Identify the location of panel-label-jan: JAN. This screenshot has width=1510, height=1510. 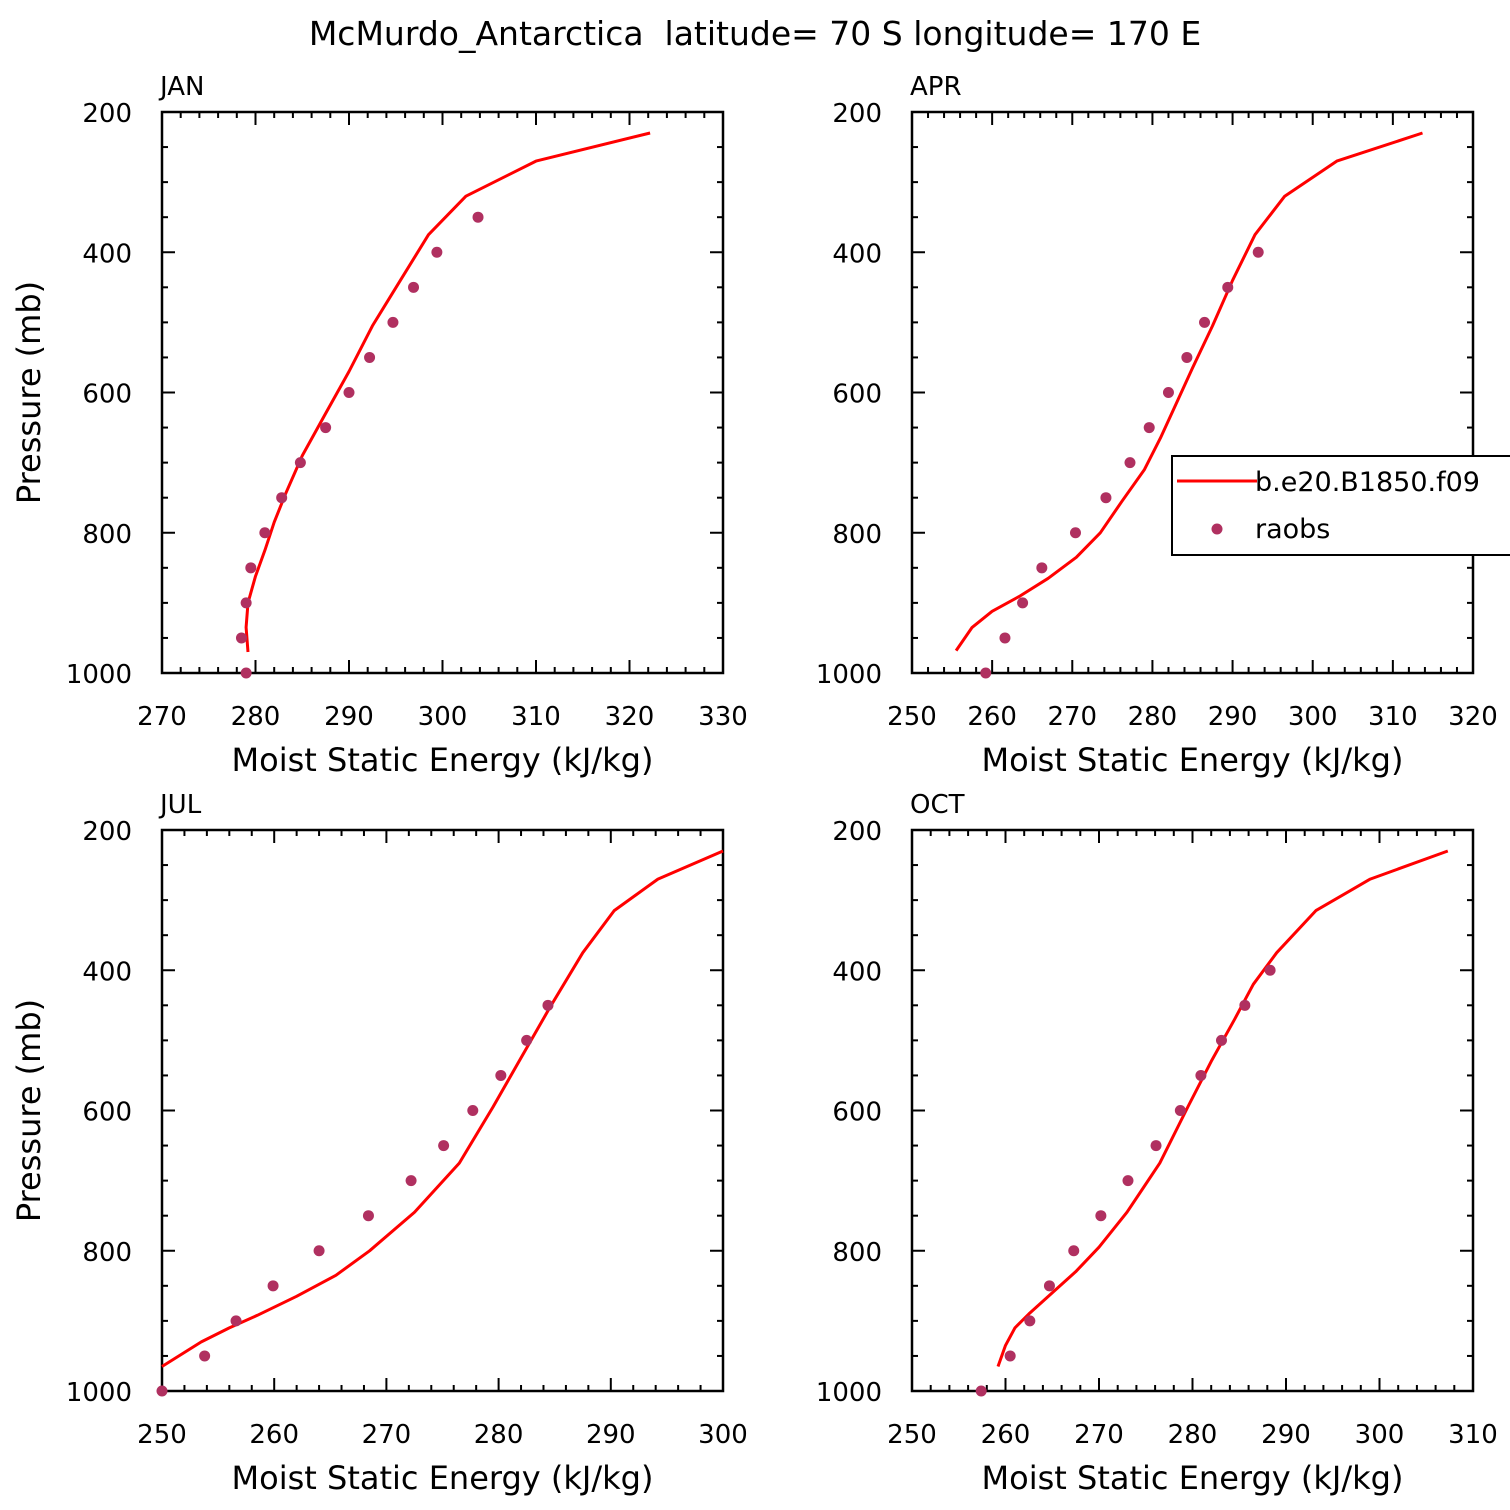
(181, 87).